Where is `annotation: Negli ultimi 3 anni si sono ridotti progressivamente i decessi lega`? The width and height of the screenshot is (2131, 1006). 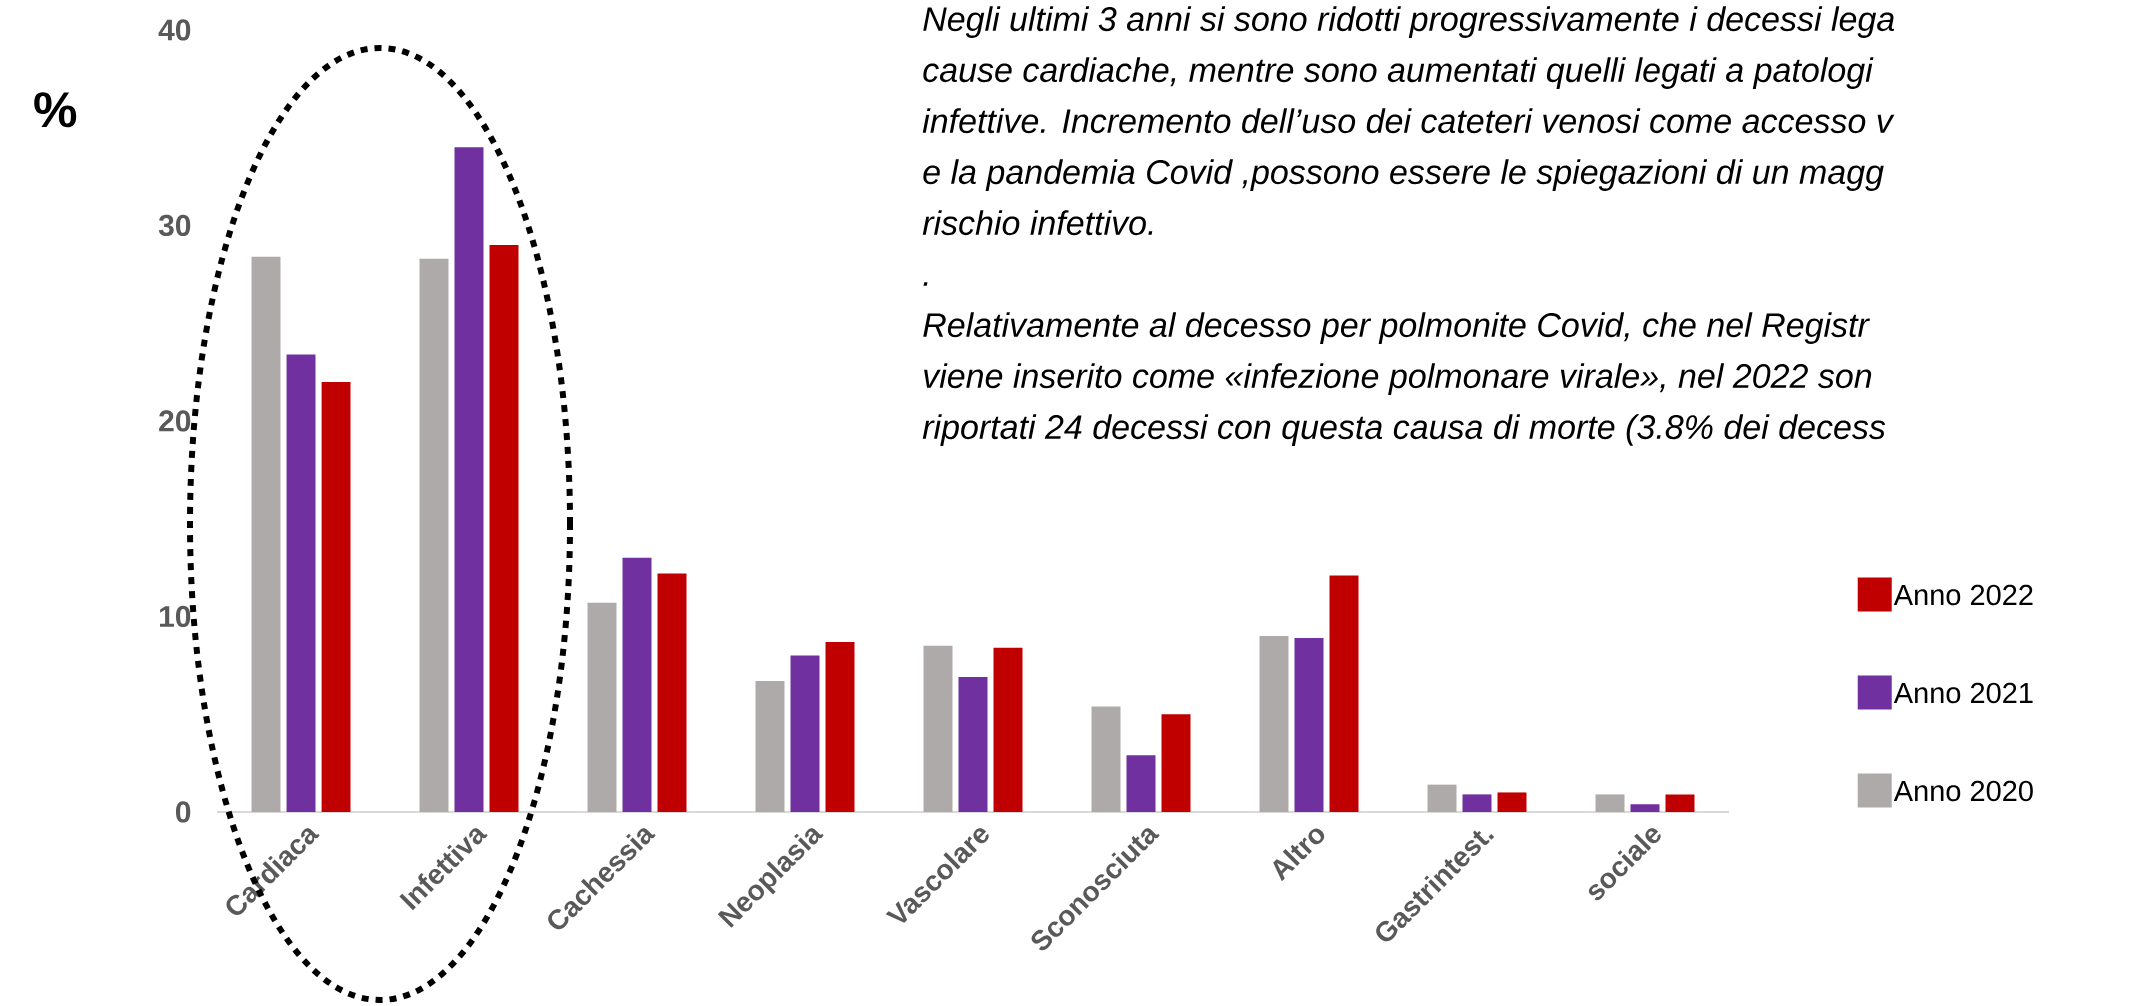
annotation: Negli ultimi 3 anni si sono ridotti progressivamente i decessi lega is located at coordinates (1409, 22).